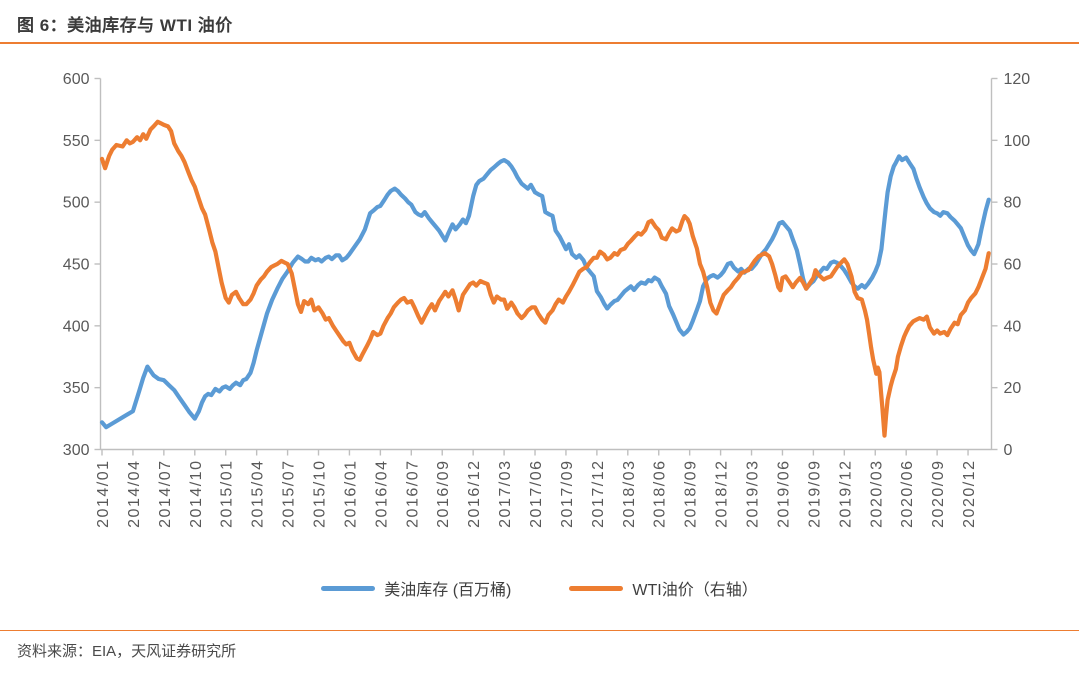  I want to click on left-axis-tick-label: 300, so click(76, 450).